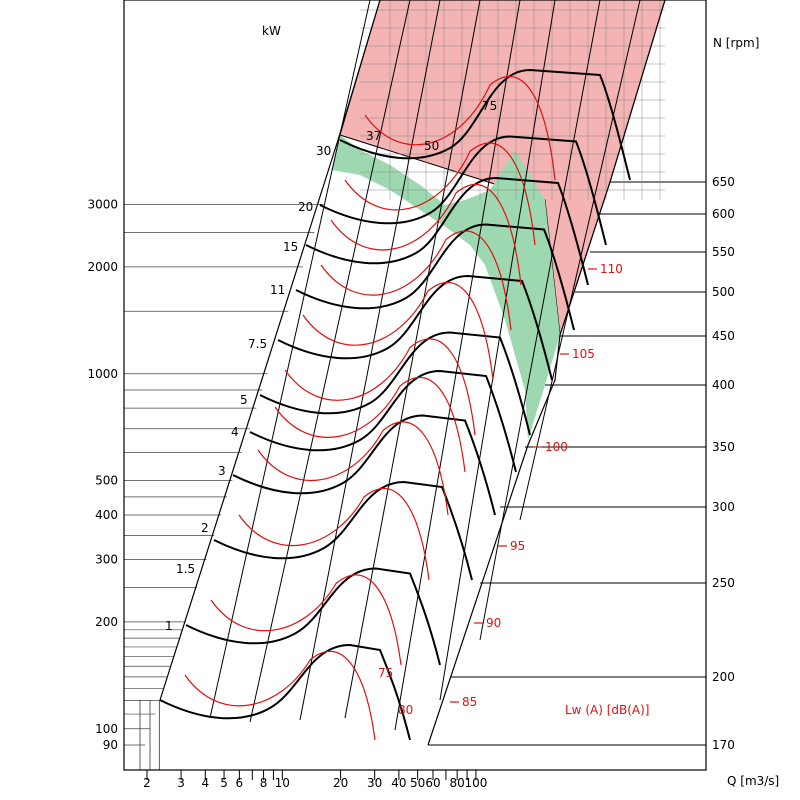  Describe the element at coordinates (432, 783) in the screenshot. I see `x-tick-label: 60` at that location.